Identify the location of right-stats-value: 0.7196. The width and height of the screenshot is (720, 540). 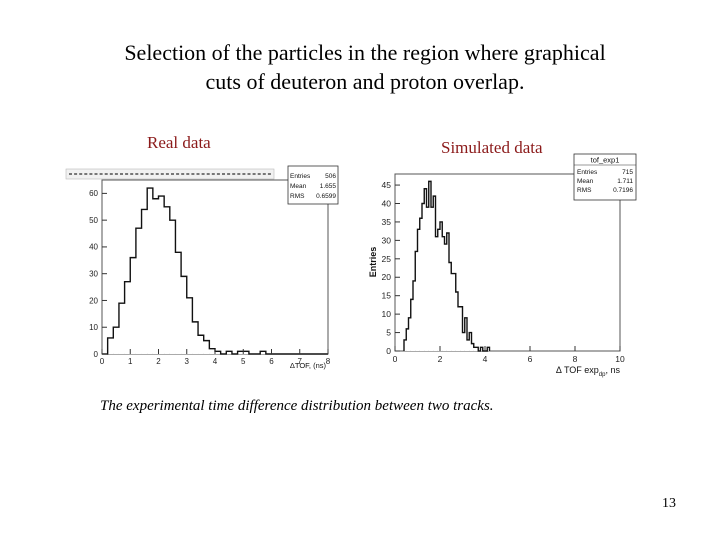
(623, 190).